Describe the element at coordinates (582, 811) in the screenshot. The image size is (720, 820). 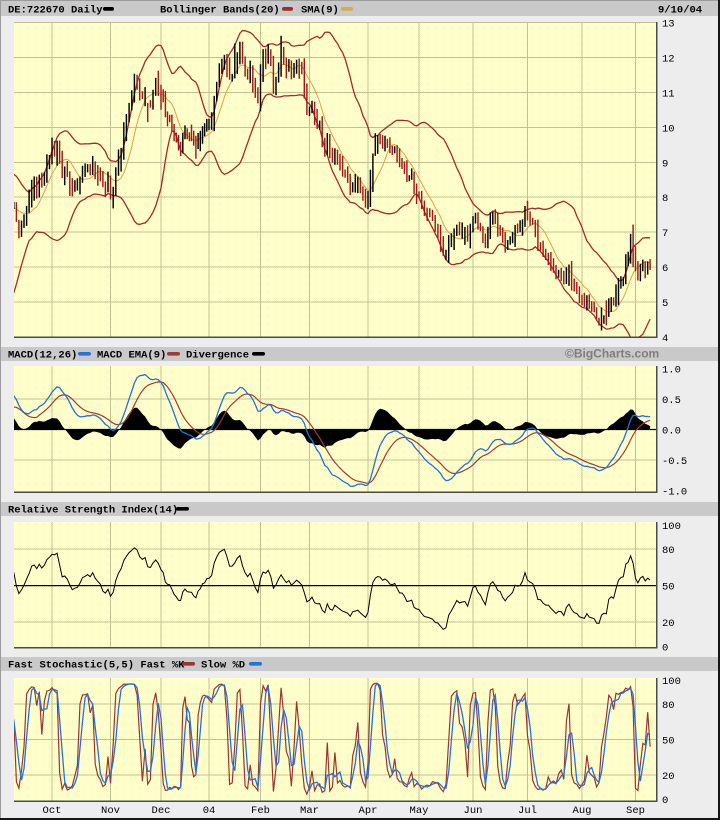
I see `svg-text: Aug` at that location.